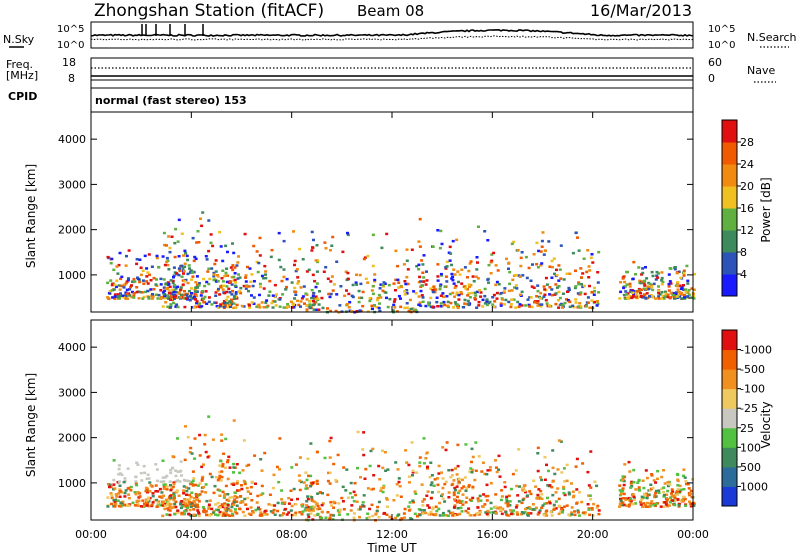 Image resolution: width=800 pixels, height=554 pixels. What do you see at coordinates (70, 45) in the screenshot?
I see `nsky-left-tick-bottom: 10^0` at bounding box center [70, 45].